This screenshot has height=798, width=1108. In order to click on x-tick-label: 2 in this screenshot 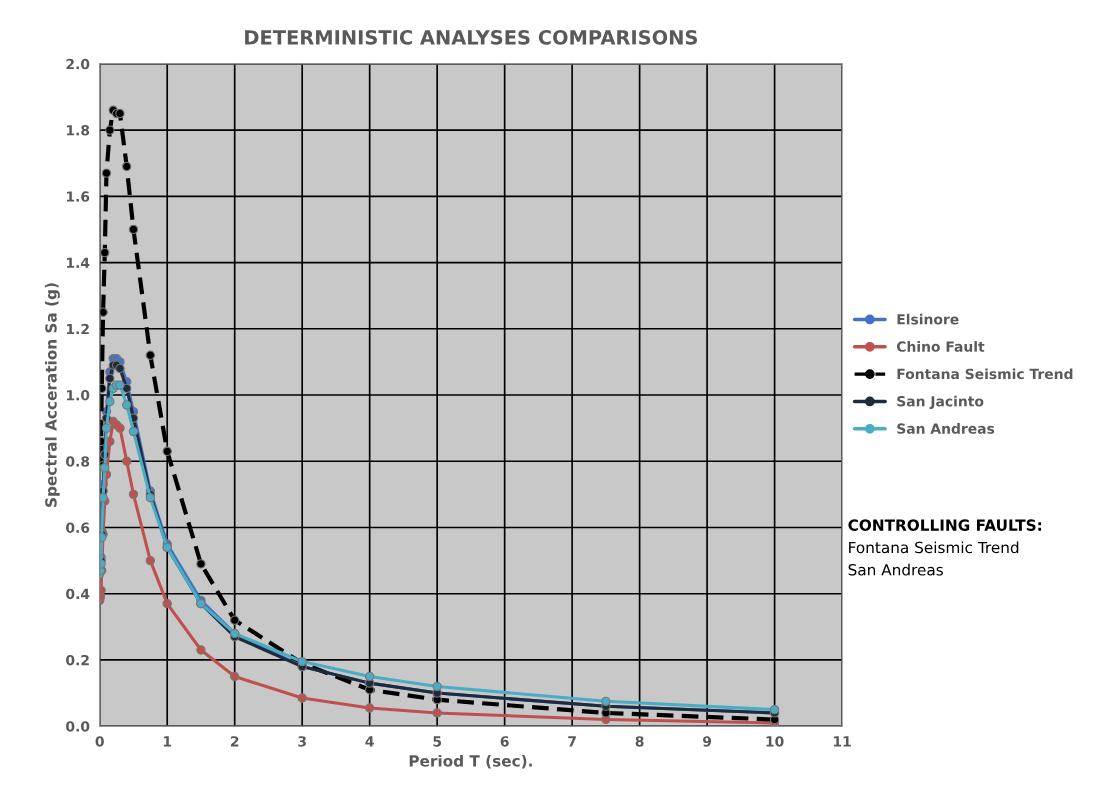, I will do `click(234, 741)`.